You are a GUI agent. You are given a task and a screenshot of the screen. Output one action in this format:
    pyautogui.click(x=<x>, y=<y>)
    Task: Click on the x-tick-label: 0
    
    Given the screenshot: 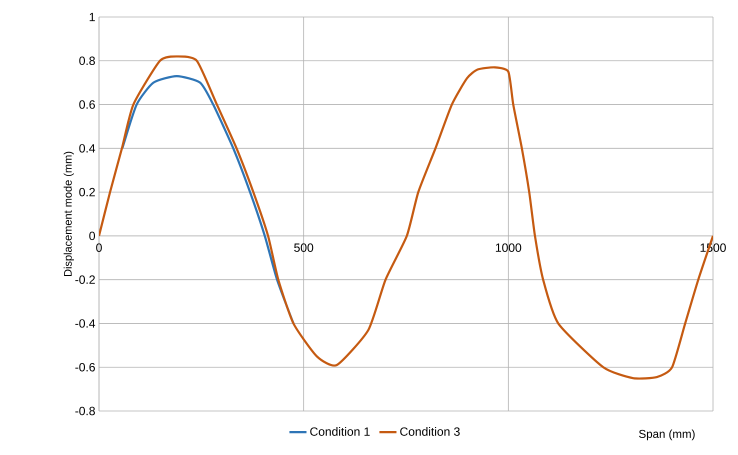 What is the action you would take?
    pyautogui.click(x=99, y=247)
    